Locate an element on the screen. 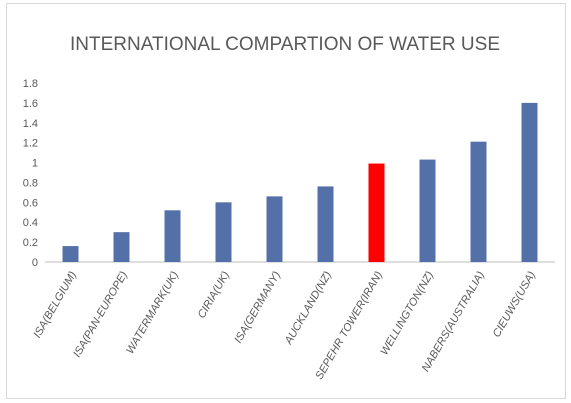 The width and height of the screenshot is (571, 403). bar-isa-pan-europe is located at coordinates (121, 247).